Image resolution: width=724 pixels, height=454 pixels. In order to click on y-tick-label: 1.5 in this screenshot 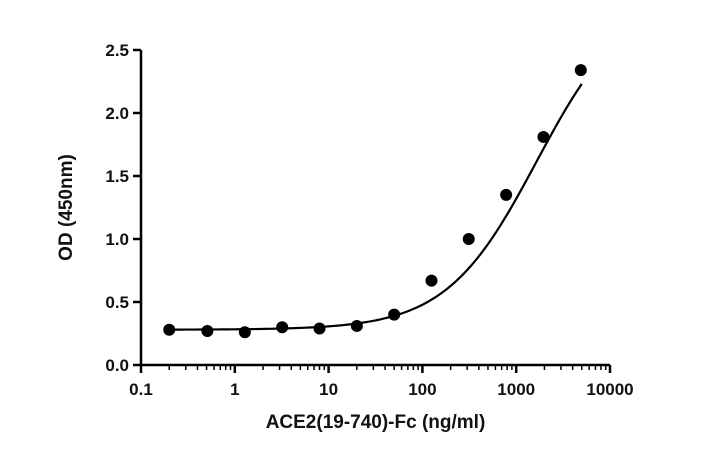, I will do `click(117, 176)`.